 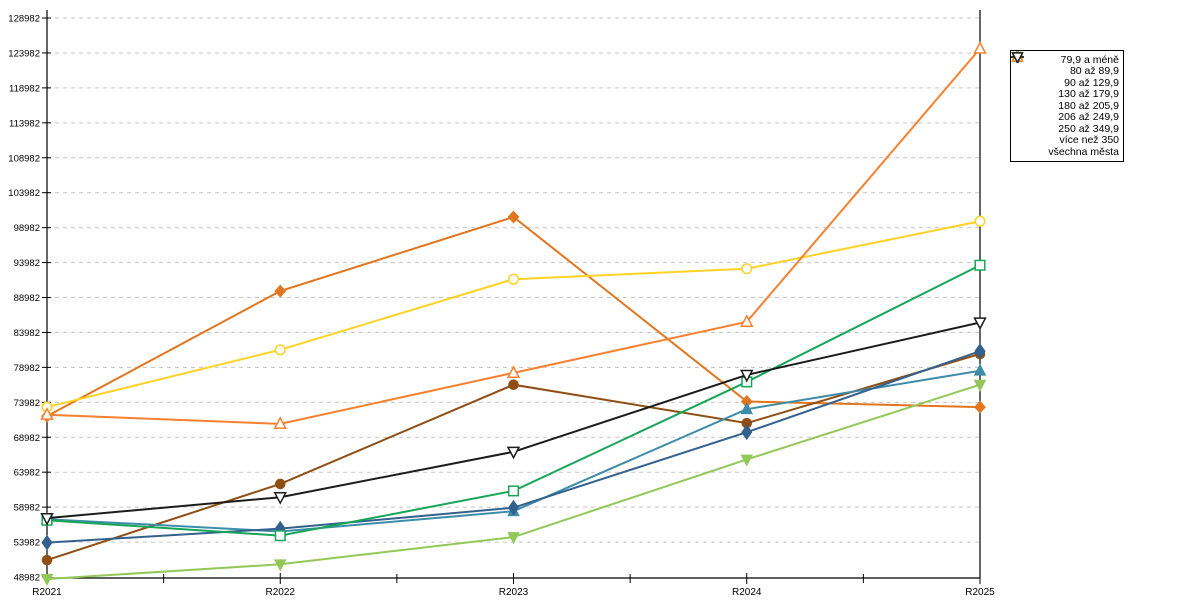 What do you see at coordinates (24, 193) in the screenshot?
I see `y-axis-label: 103982` at bounding box center [24, 193].